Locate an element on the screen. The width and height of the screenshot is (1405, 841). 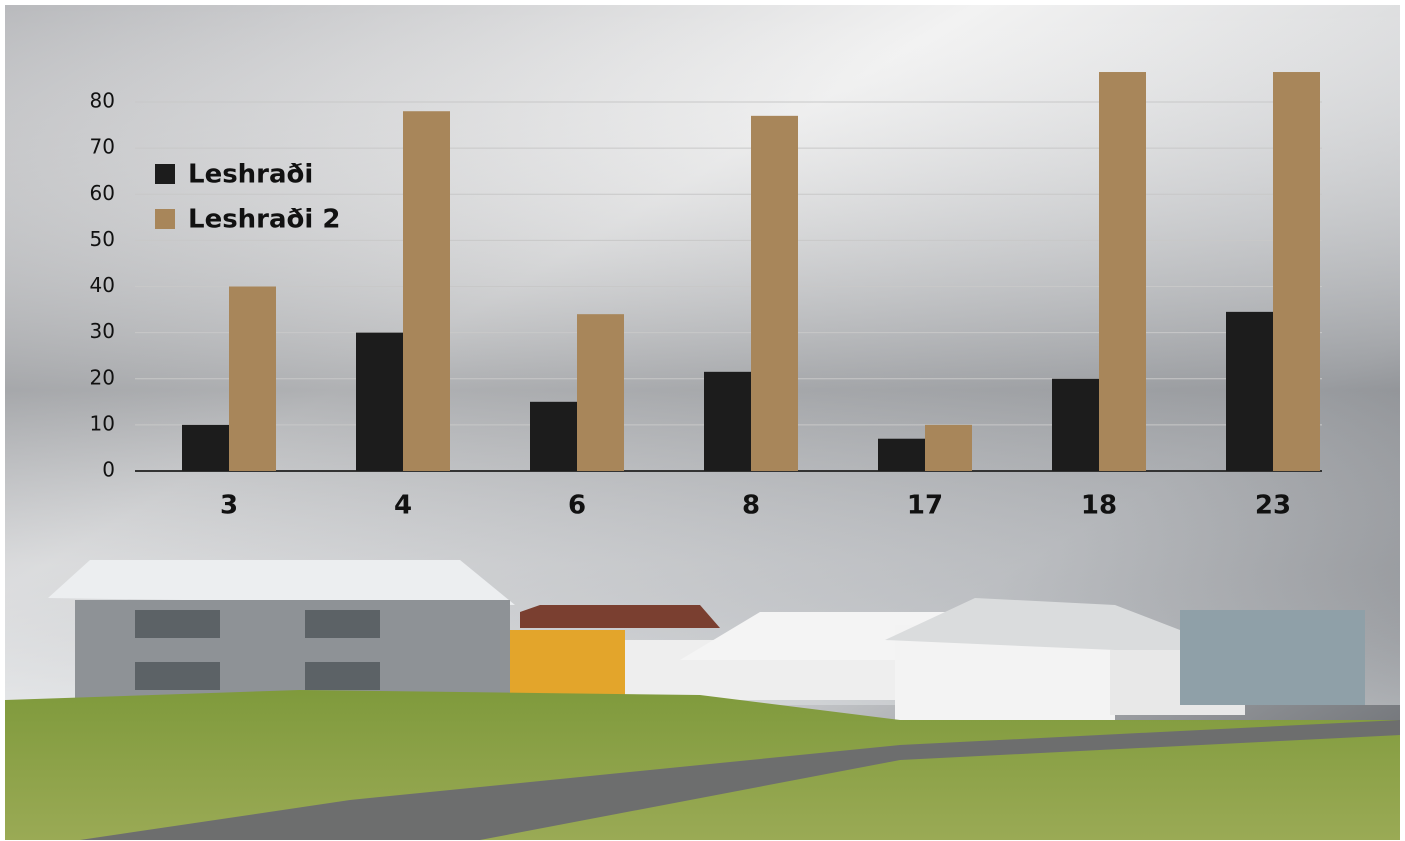
y-tick-label: 80 is located at coordinates (102, 101).